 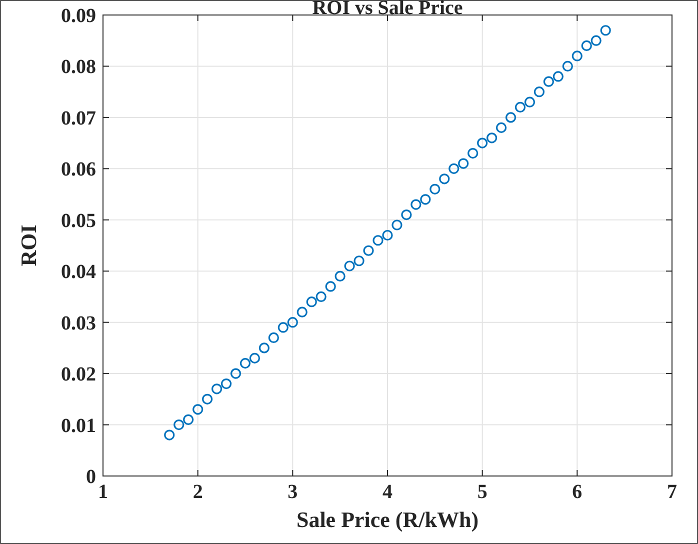 I want to click on chart-title: ROI vs Sale Price, so click(x=387, y=9).